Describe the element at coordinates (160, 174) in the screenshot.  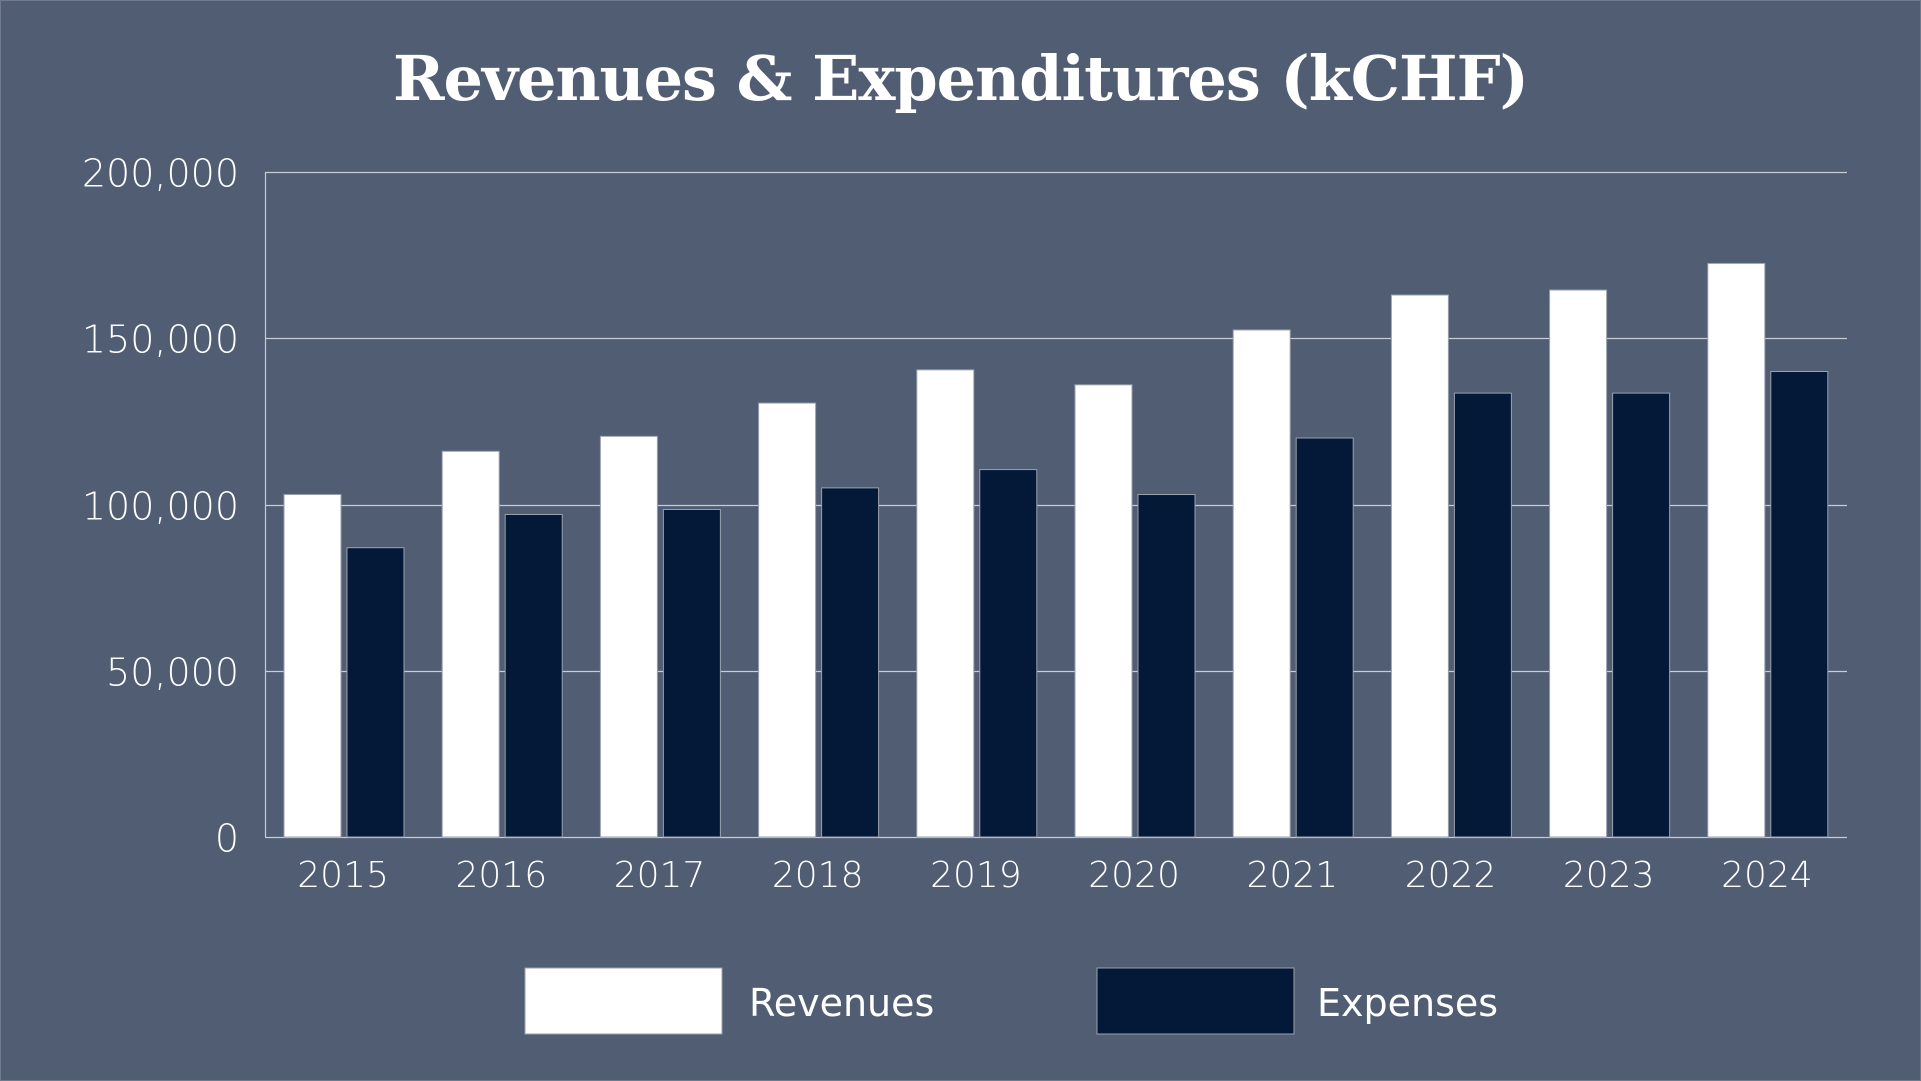
I see `y-tick-label: 200,000` at that location.